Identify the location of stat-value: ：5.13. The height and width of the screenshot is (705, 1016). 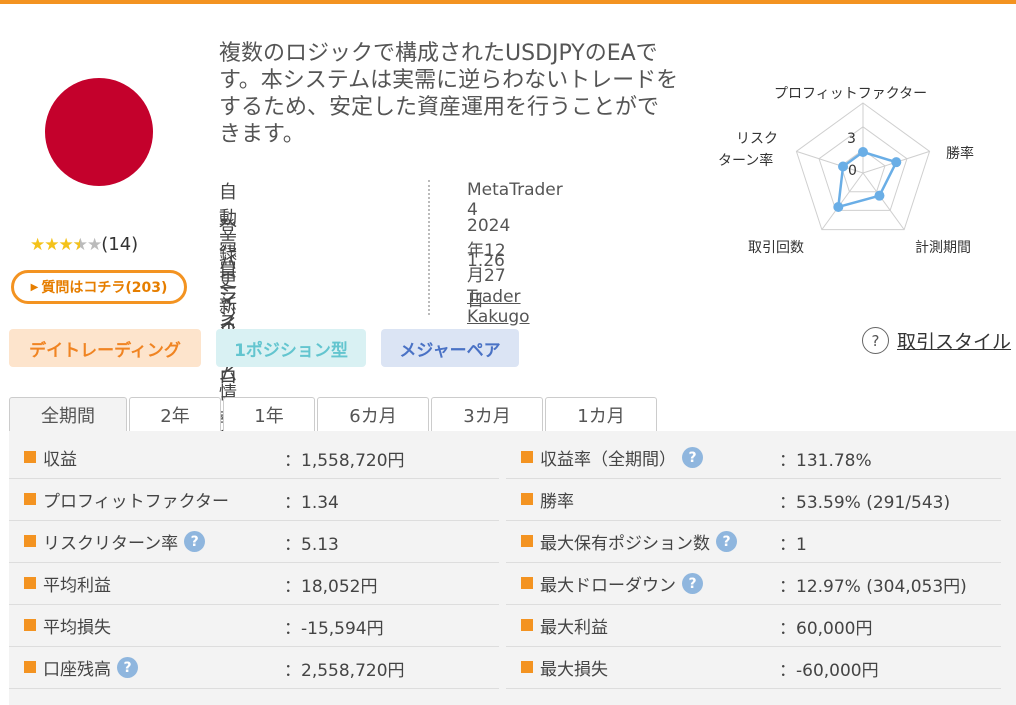
(311, 545).